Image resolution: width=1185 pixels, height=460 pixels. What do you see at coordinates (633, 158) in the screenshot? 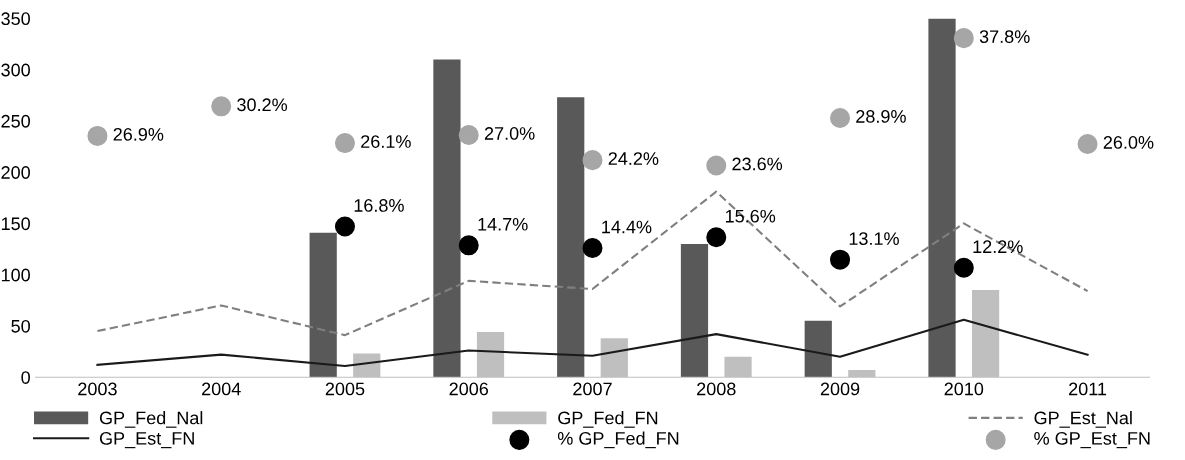
I see `data-label: 24.2%` at bounding box center [633, 158].